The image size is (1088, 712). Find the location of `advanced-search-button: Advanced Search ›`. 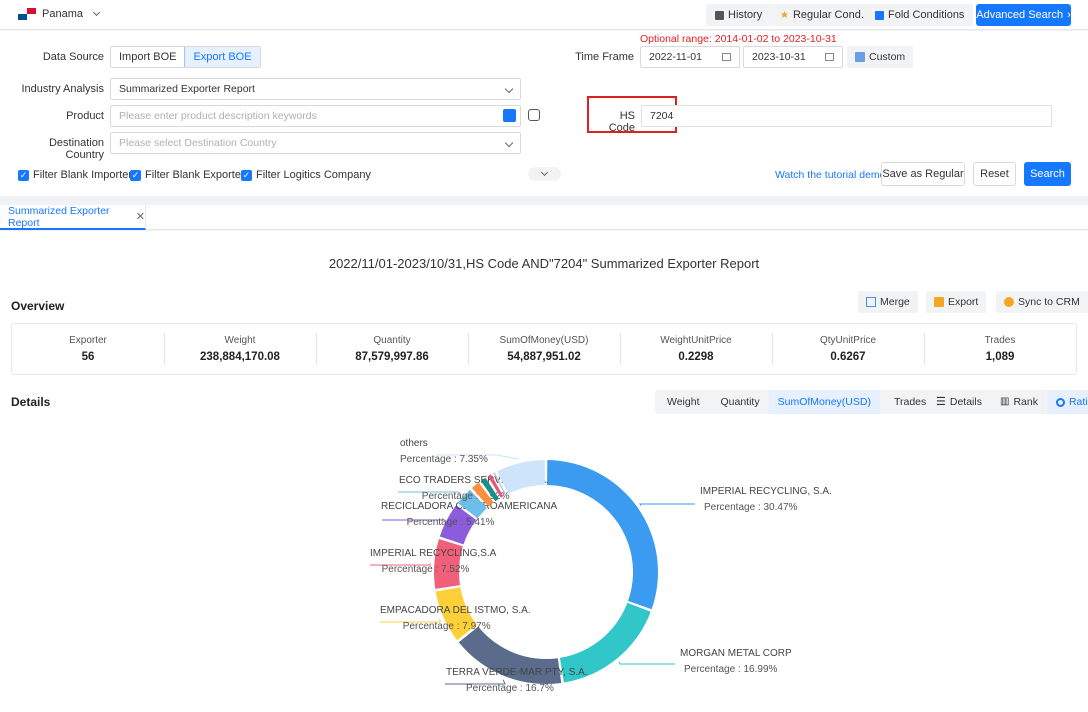

advanced-search-button: Advanced Search › is located at coordinates (1023, 15).